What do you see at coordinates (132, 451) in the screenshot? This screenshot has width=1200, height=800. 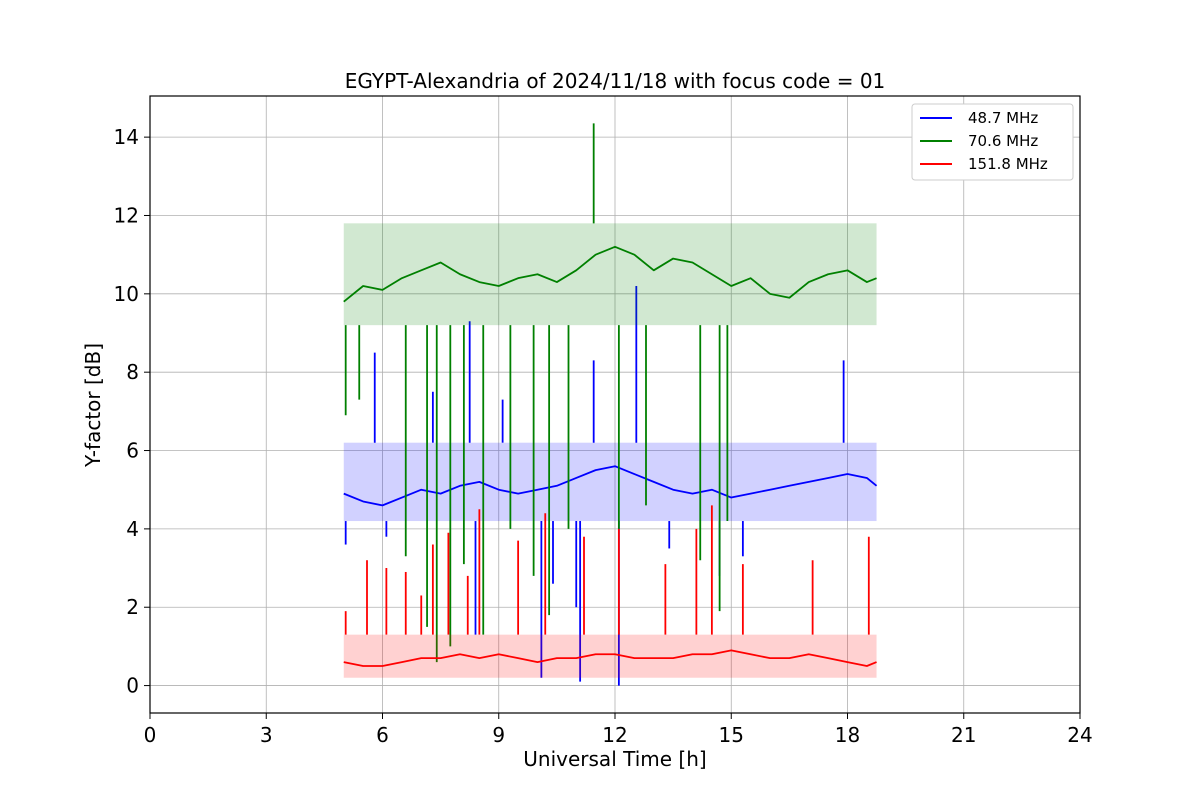 I see `y-tick-label: 6` at bounding box center [132, 451].